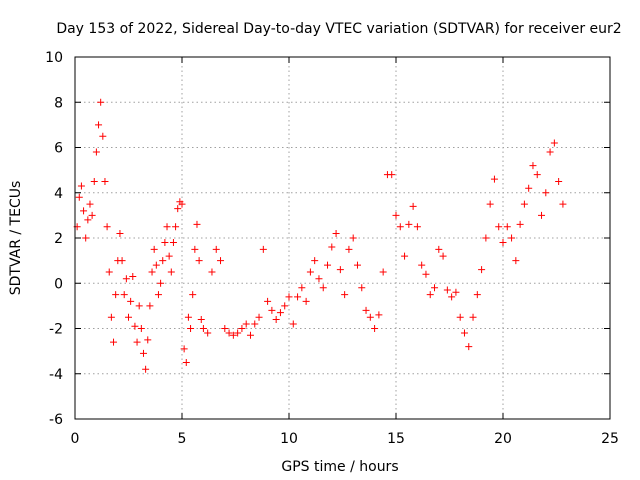 The width and height of the screenshot is (640, 480). I want to click on y-tick-label: 10, so click(54, 58).